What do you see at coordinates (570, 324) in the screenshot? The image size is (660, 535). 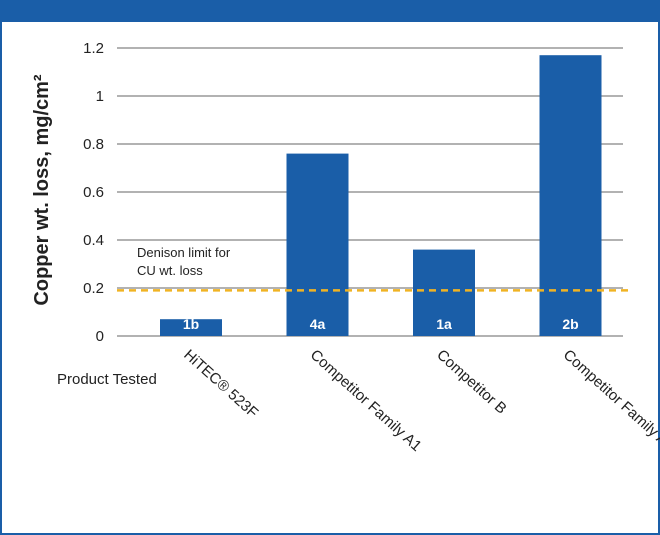 I see `bar-label: 2b` at bounding box center [570, 324].